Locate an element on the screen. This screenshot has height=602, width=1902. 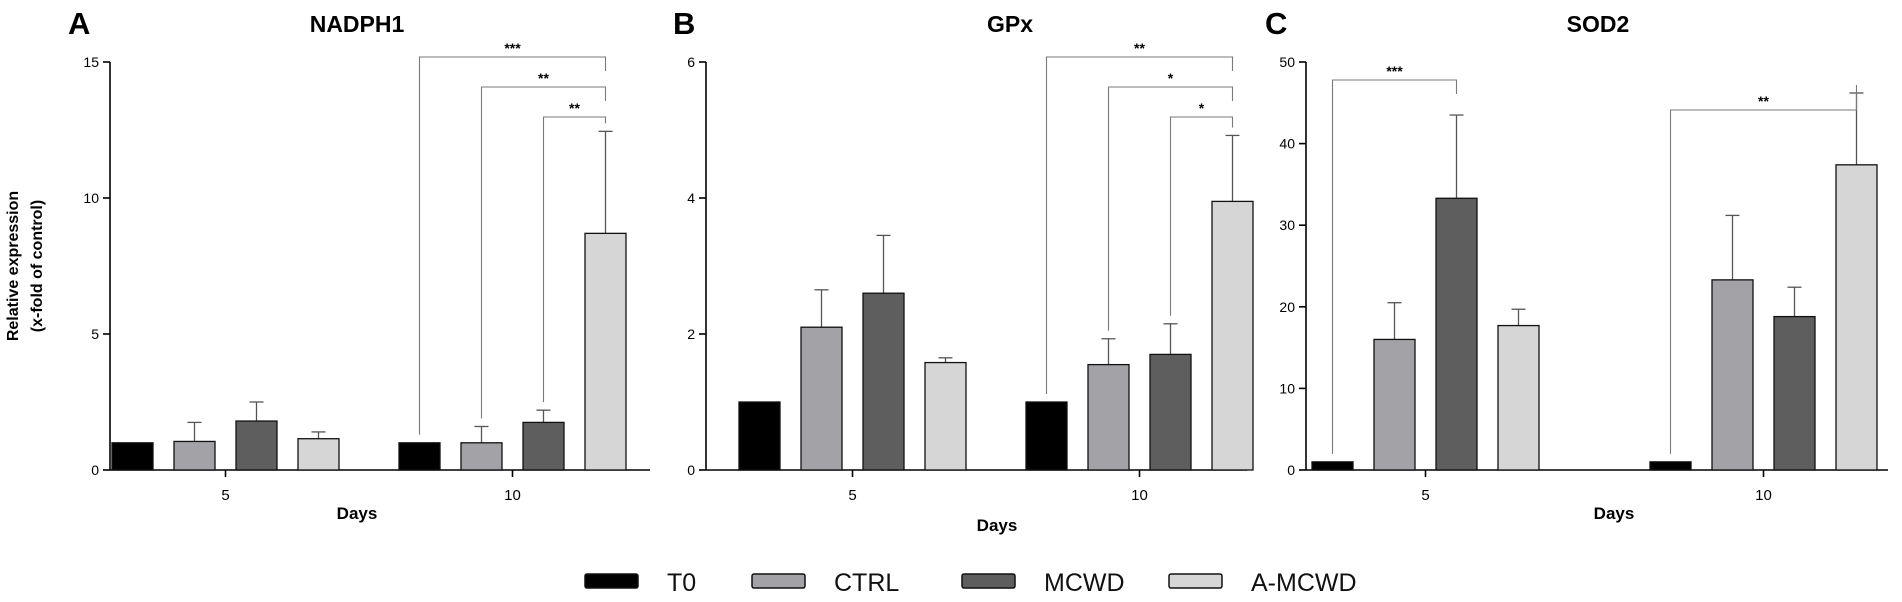
y-tick-label: 30 is located at coordinates (1287, 225).